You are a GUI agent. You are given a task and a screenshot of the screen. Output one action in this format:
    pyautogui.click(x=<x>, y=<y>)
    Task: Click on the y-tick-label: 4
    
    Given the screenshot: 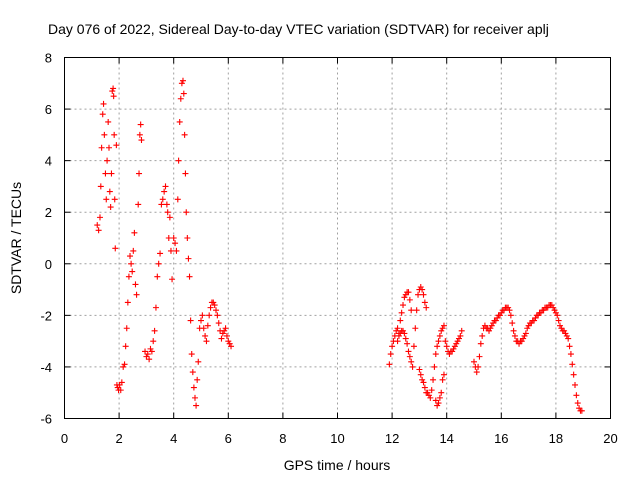 What is the action you would take?
    pyautogui.click(x=48, y=161)
    